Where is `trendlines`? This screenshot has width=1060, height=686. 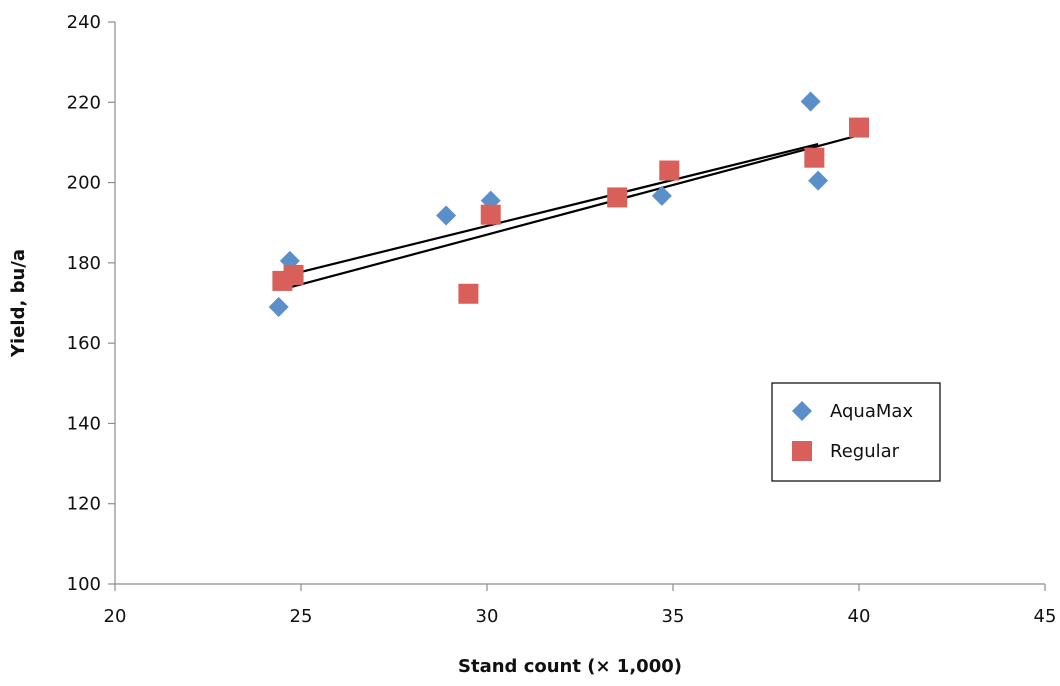
trendlines is located at coordinates (571, 212).